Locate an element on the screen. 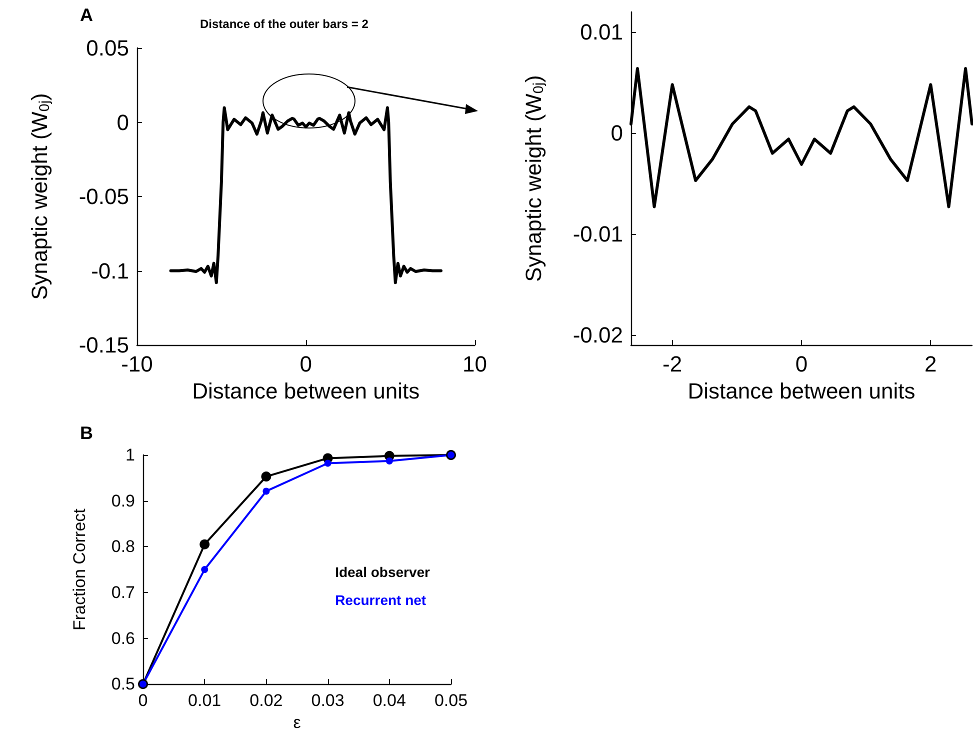 This screenshot has height=736, width=973. text: B is located at coordinates (86, 433).